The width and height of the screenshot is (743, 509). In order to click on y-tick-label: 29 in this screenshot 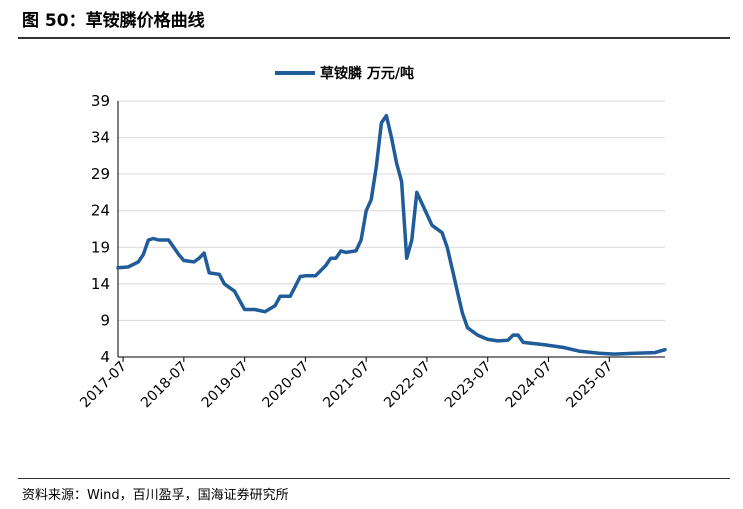, I will do `click(100, 174)`.